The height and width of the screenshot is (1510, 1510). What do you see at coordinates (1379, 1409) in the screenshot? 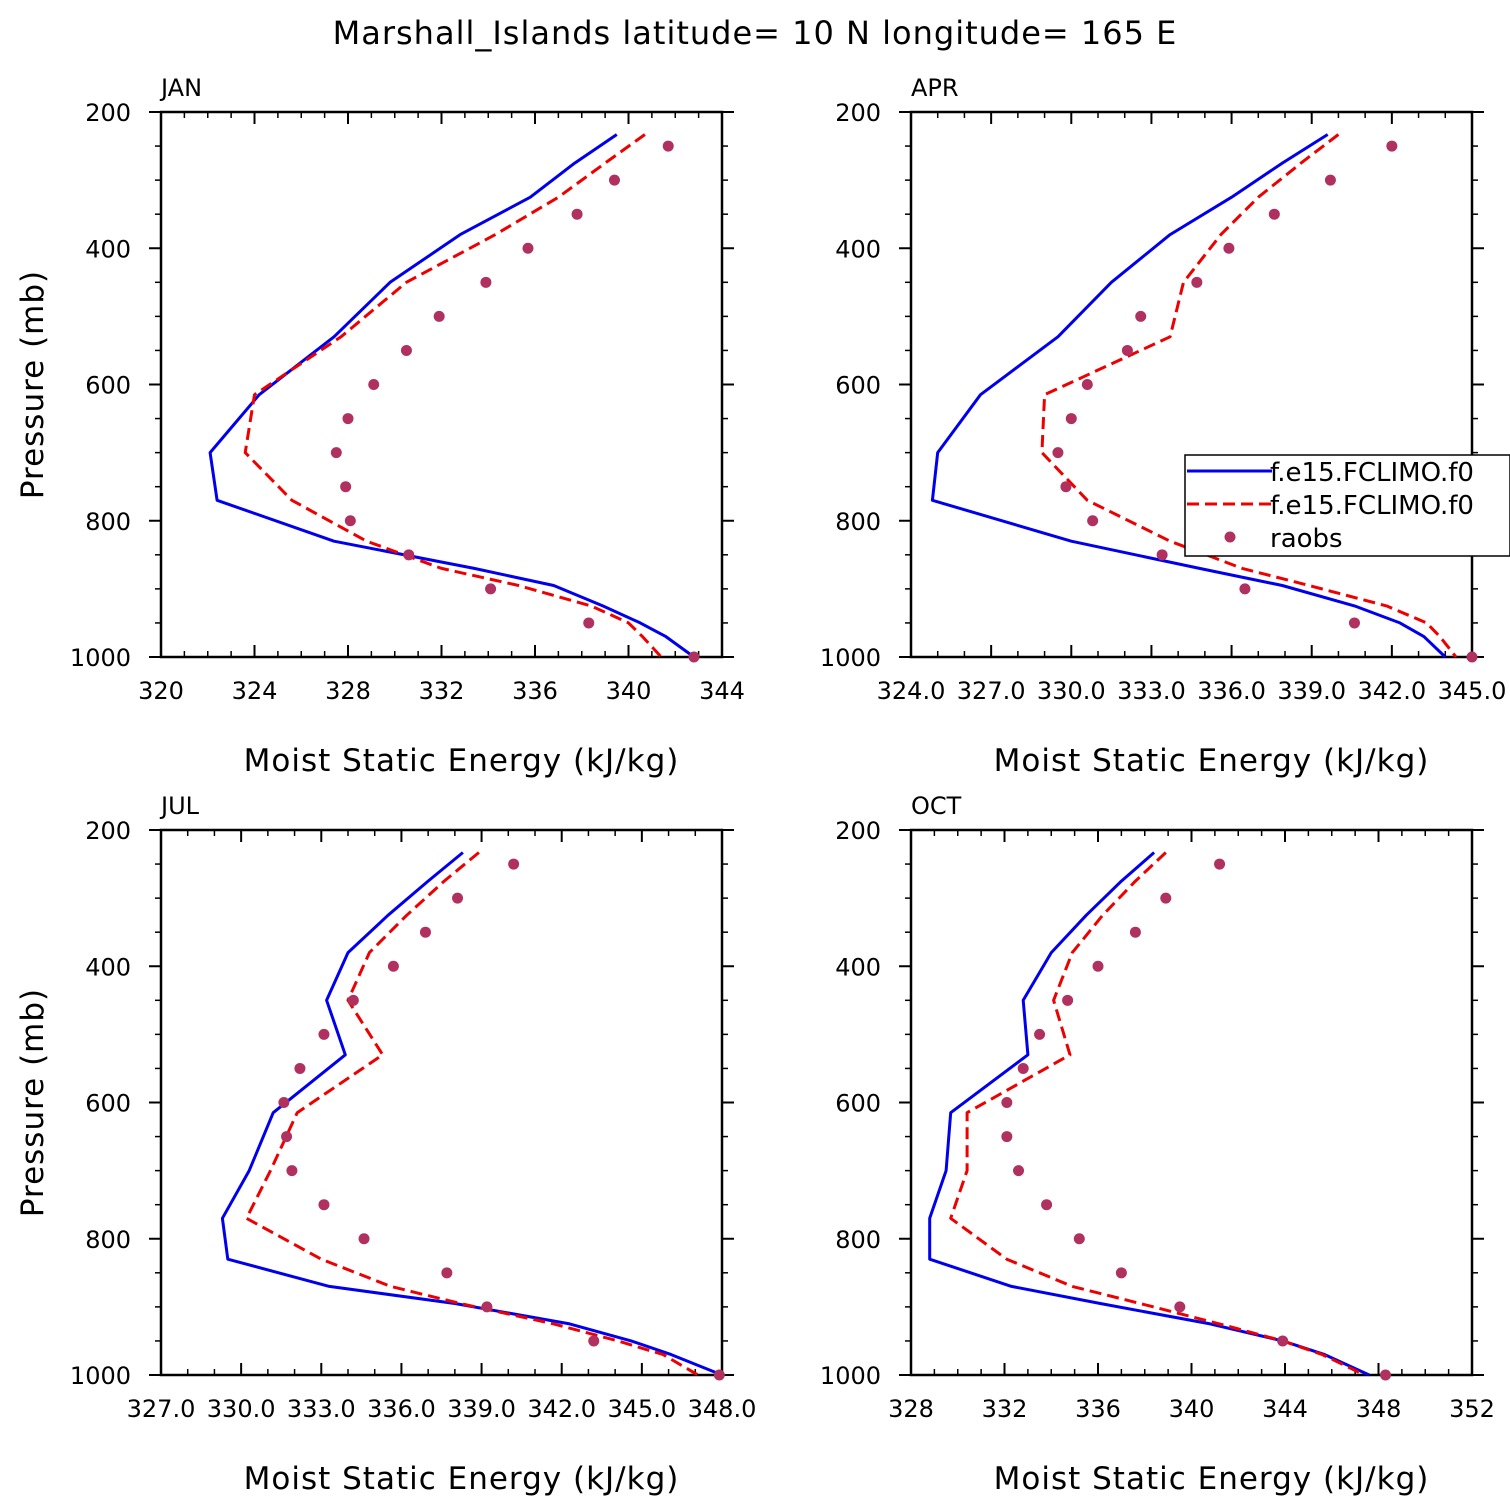
I see `x-tick-label: 348` at bounding box center [1379, 1409].